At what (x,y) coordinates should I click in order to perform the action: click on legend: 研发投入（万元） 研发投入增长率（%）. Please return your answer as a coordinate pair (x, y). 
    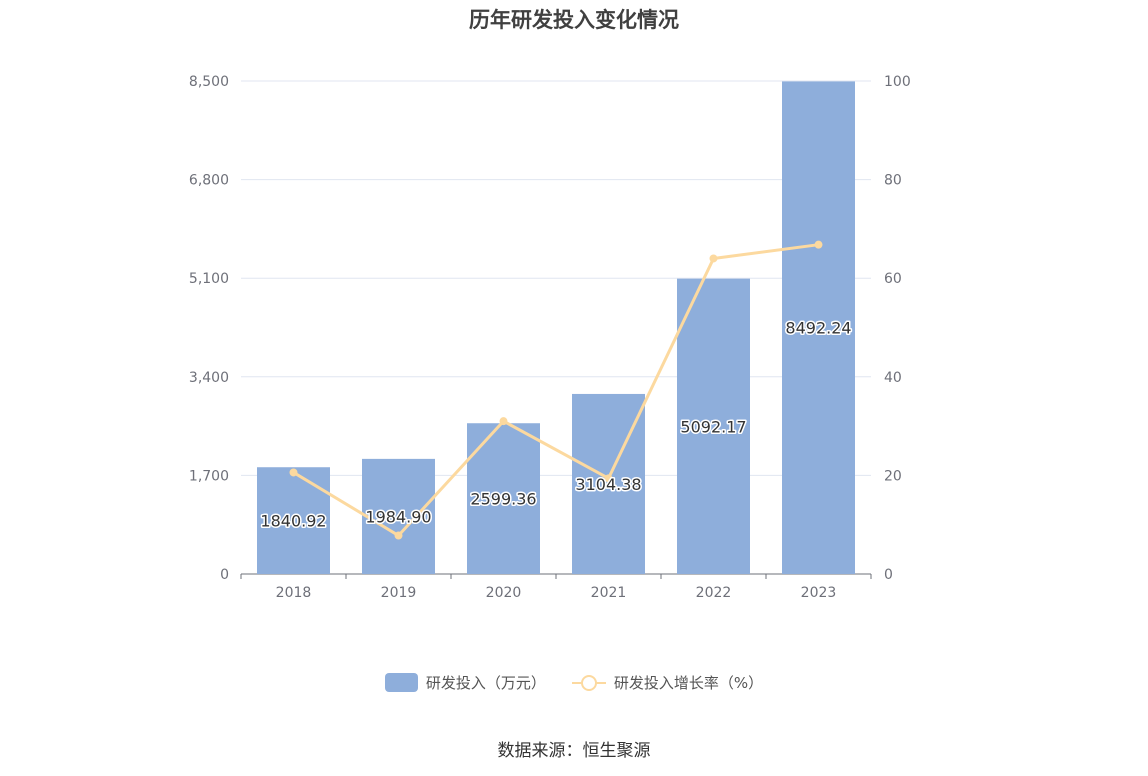
    Looking at the image, I should click on (574, 682).